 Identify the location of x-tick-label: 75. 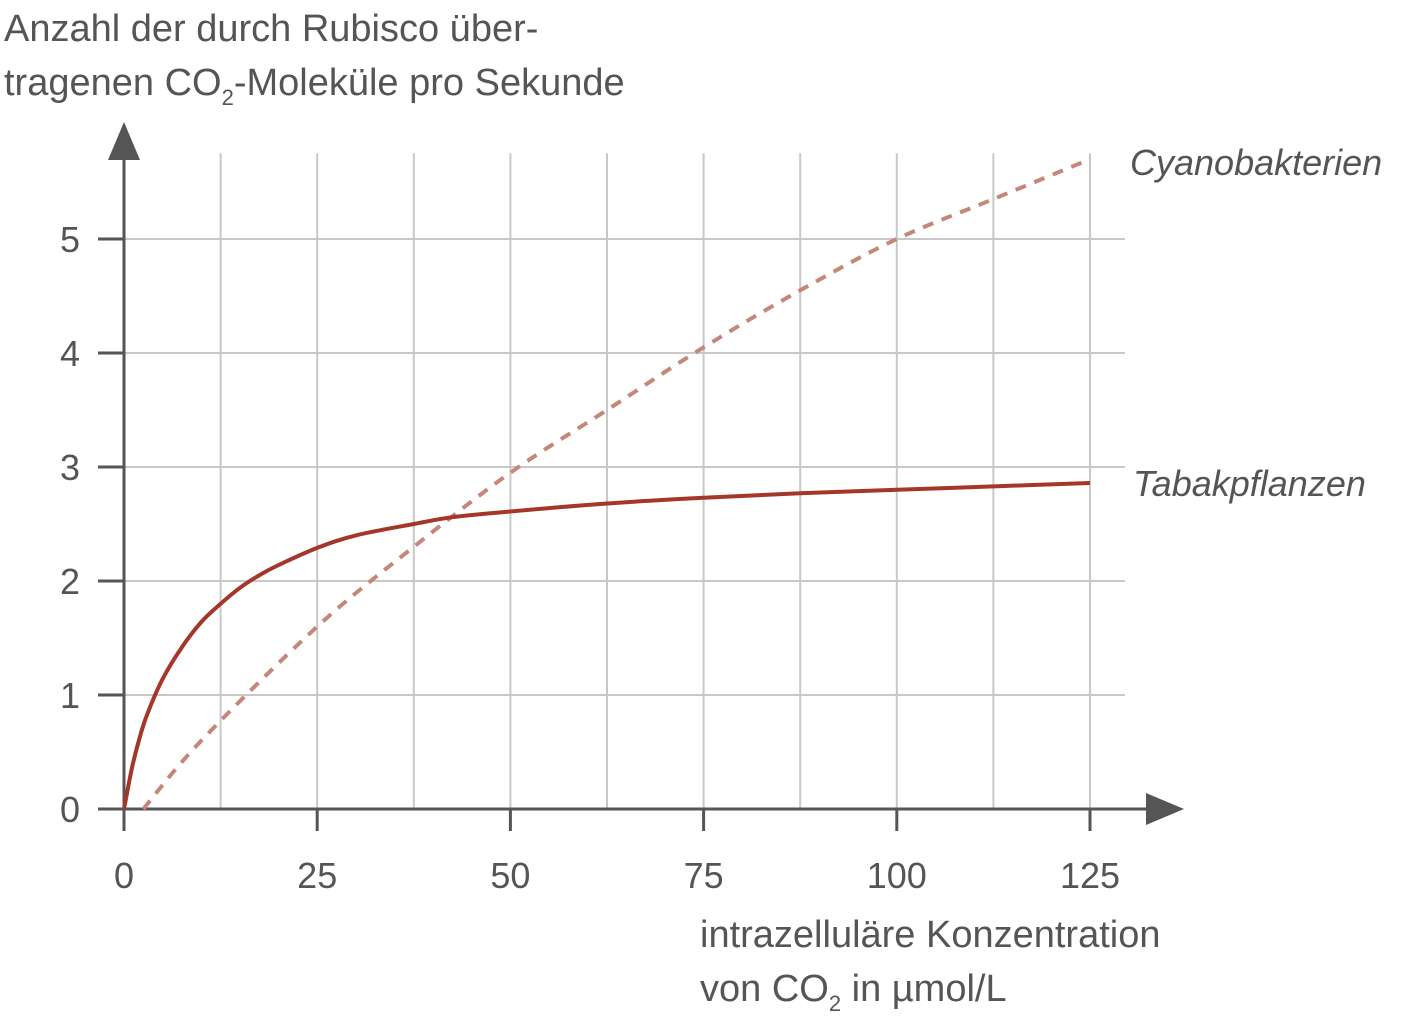
(704, 875).